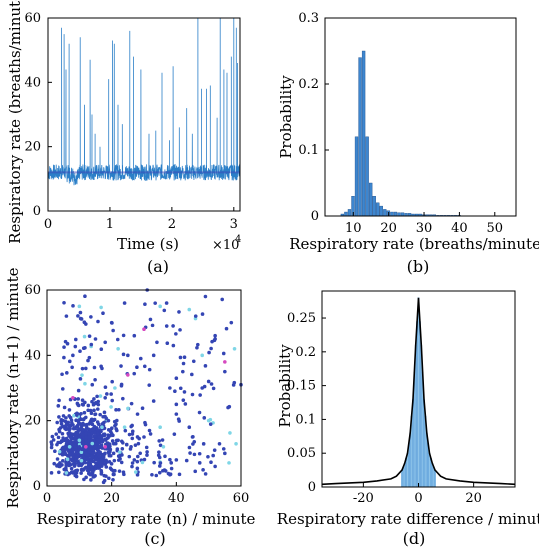 This screenshot has height=550, width=539. What do you see at coordinates (172, 224) in the screenshot?
I see `panel-a-xtick-label: 2` at bounding box center [172, 224].